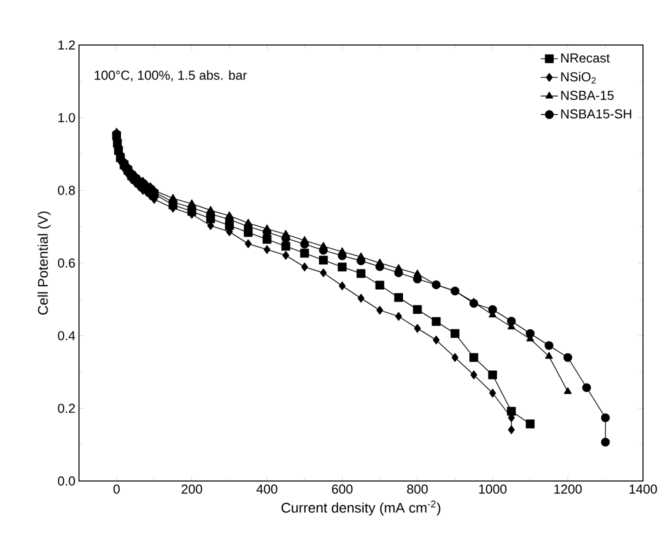  I want to click on legend-label: NSBA-15, so click(587, 95).